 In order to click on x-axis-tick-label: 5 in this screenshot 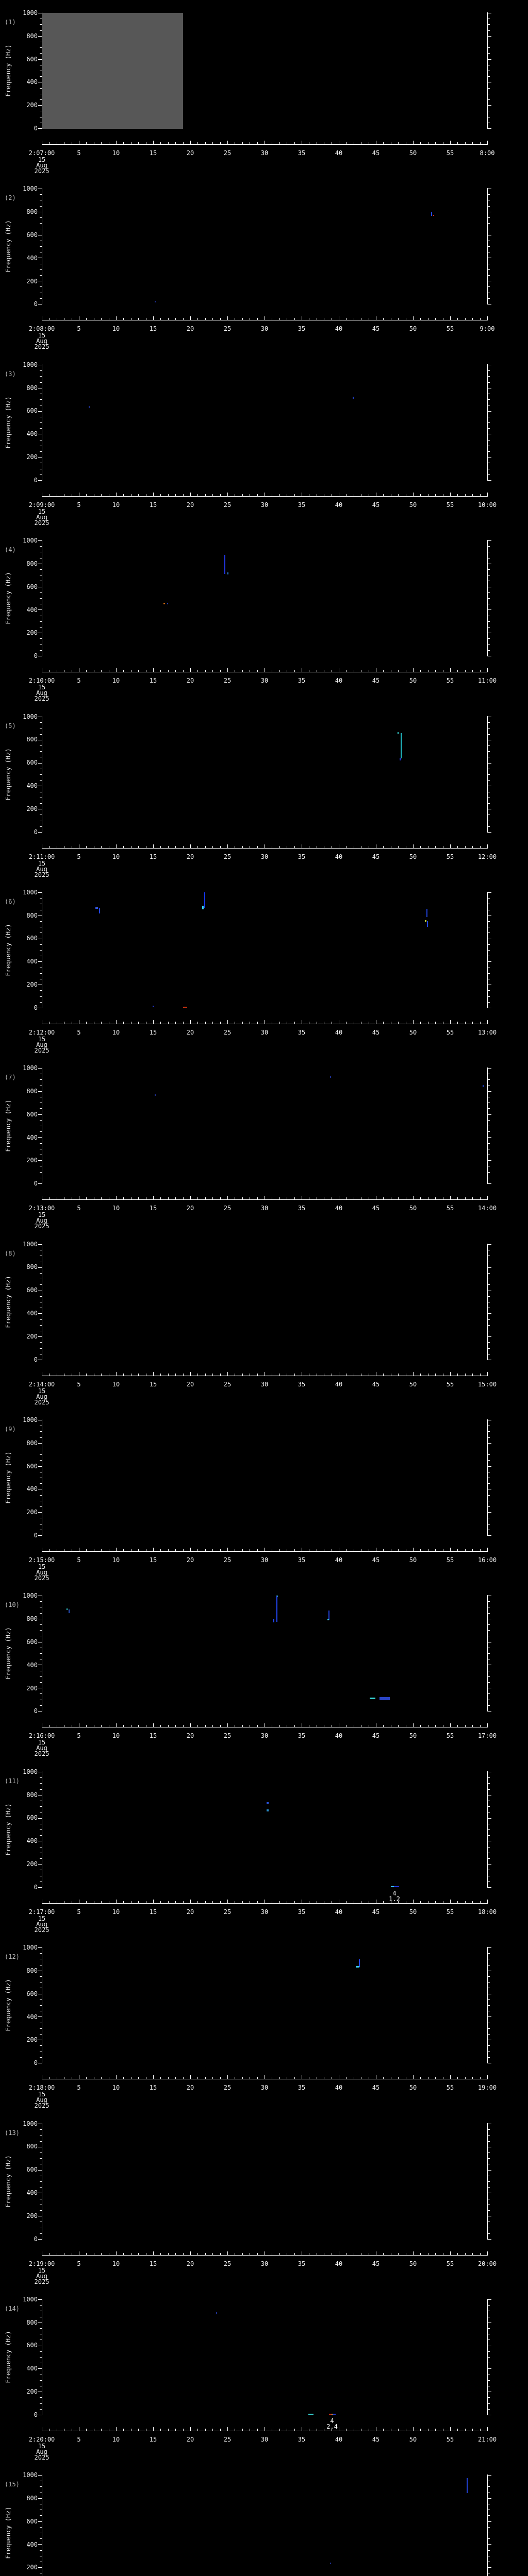, I will do `click(79, 2088)`.